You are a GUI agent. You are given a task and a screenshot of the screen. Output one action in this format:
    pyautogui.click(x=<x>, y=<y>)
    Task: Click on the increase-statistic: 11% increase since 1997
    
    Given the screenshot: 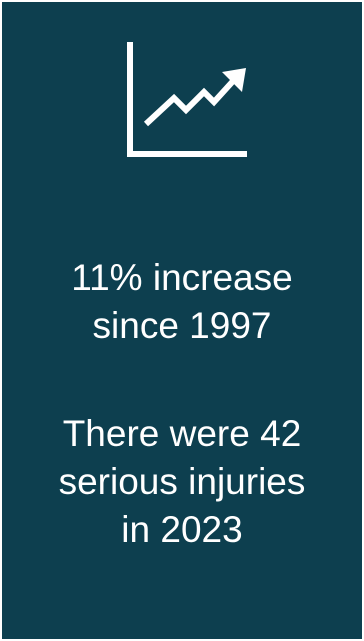 What is the action you would take?
    pyautogui.click(x=182, y=302)
    